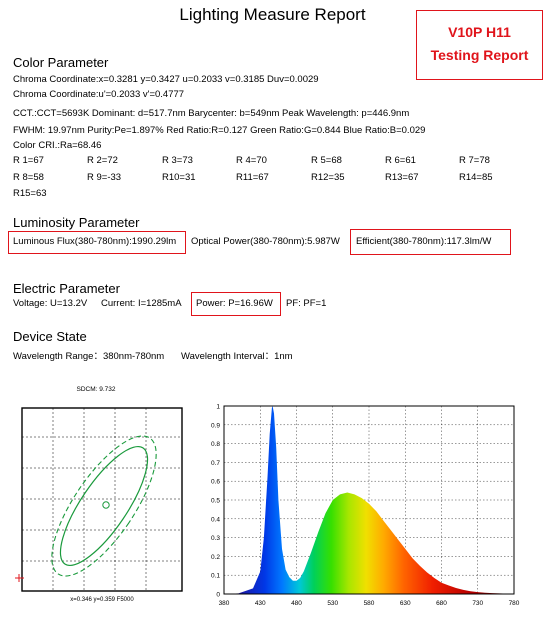  I want to click on device-state-heading: Device State, so click(50, 336).